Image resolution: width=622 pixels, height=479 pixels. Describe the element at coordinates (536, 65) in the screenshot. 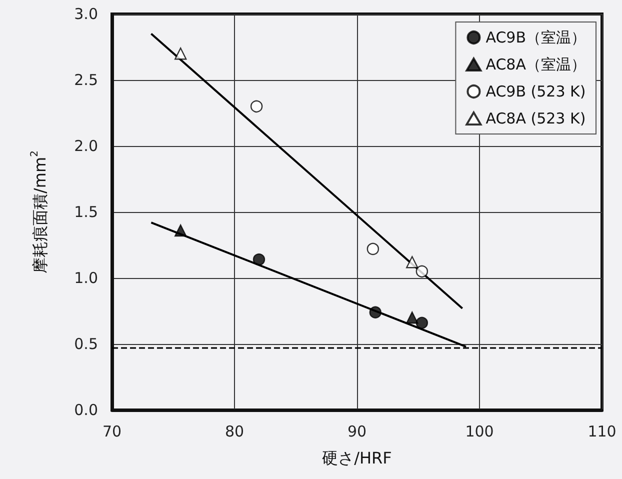

I see `legend-label: AC8A（室温）` at that location.